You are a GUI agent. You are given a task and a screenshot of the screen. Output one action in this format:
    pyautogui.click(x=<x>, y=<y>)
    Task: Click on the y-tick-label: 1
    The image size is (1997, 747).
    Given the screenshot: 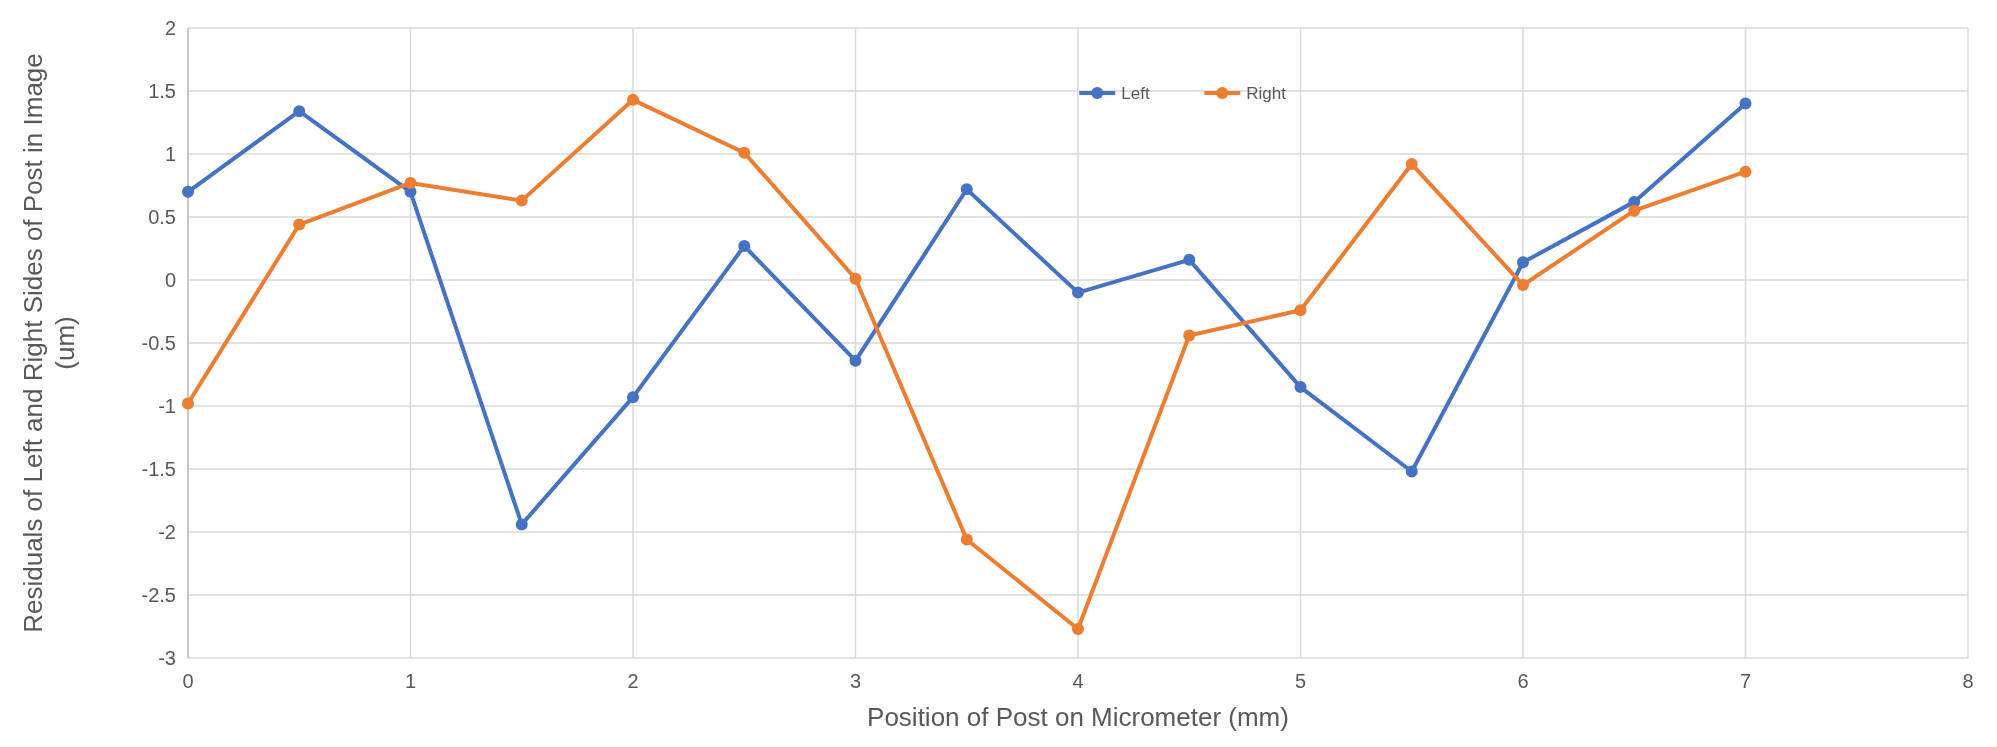 What is the action you would take?
    pyautogui.click(x=170, y=154)
    